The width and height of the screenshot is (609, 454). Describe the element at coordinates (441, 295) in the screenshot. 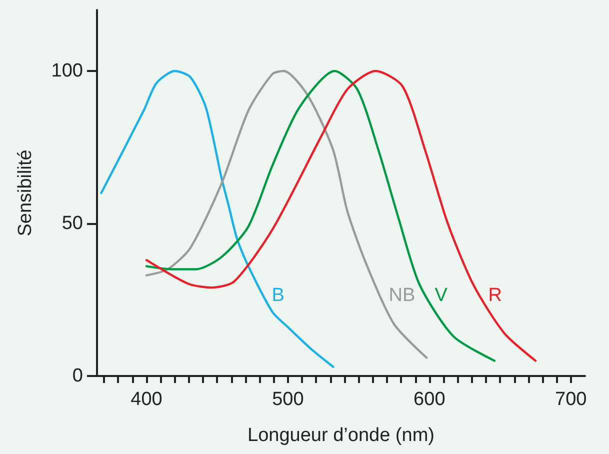

I see `series-label: V` at that location.